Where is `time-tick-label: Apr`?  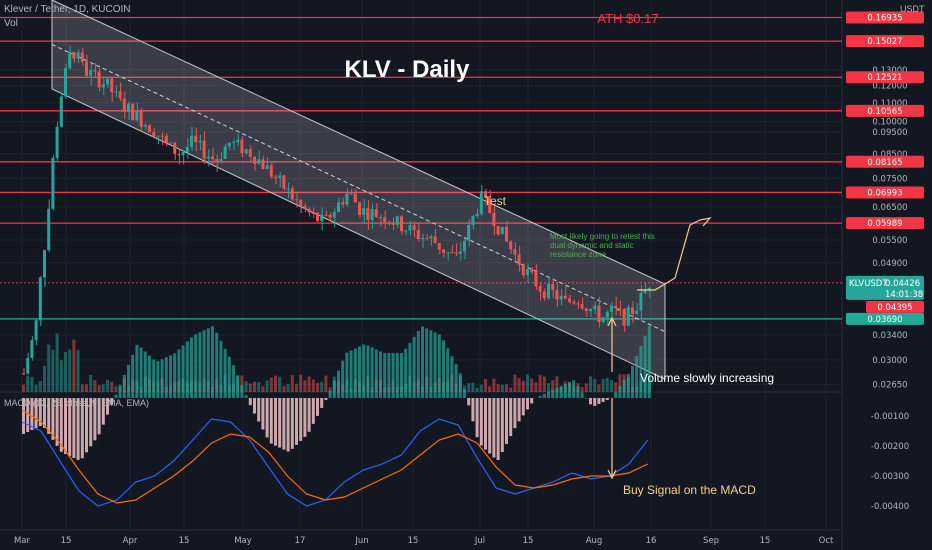
time-tick-label: Apr is located at coordinates (130, 541).